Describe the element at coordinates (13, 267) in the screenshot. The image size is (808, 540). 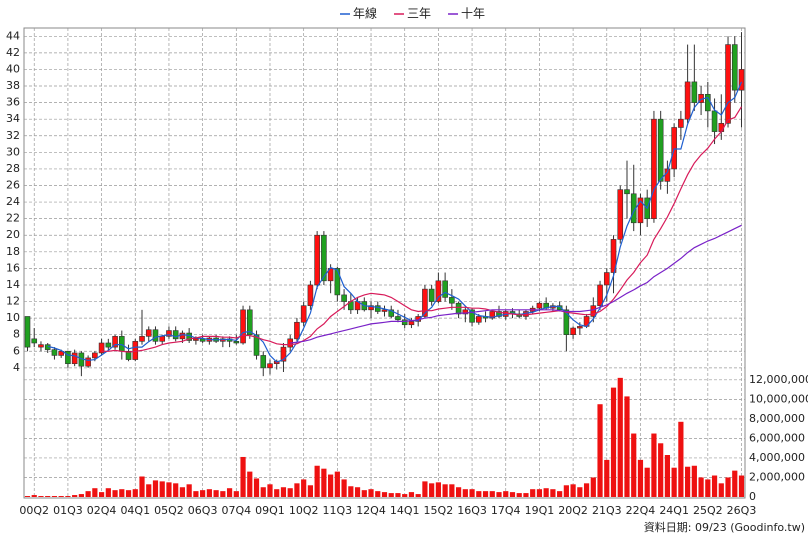
I see `y-tick-label: 16` at that location.